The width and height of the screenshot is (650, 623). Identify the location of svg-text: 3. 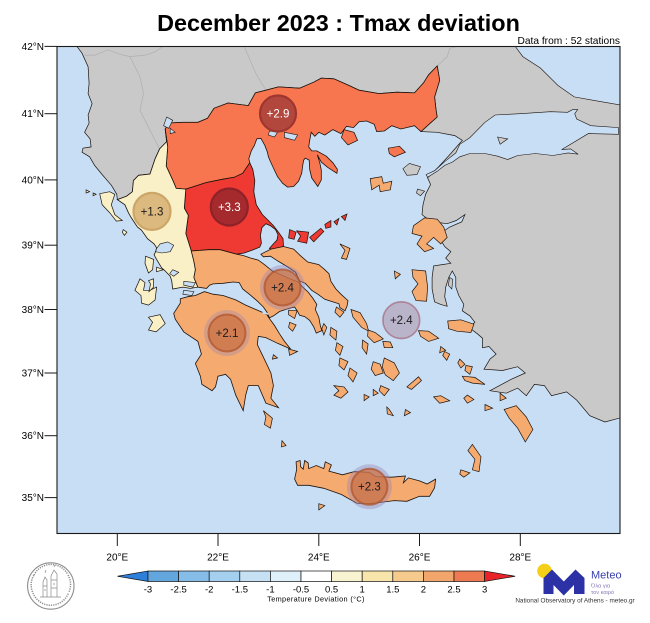
(484, 590).